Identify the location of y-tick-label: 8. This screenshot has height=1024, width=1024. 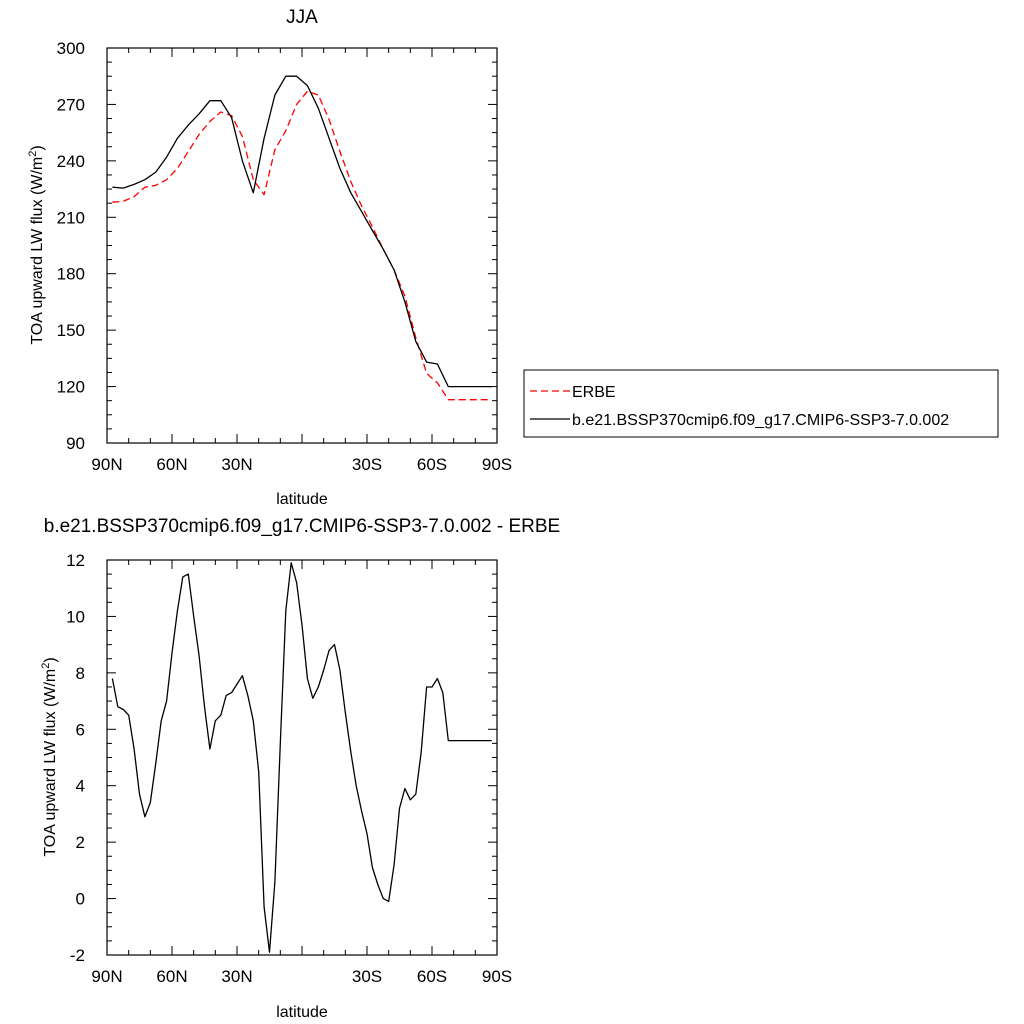
(80, 673).